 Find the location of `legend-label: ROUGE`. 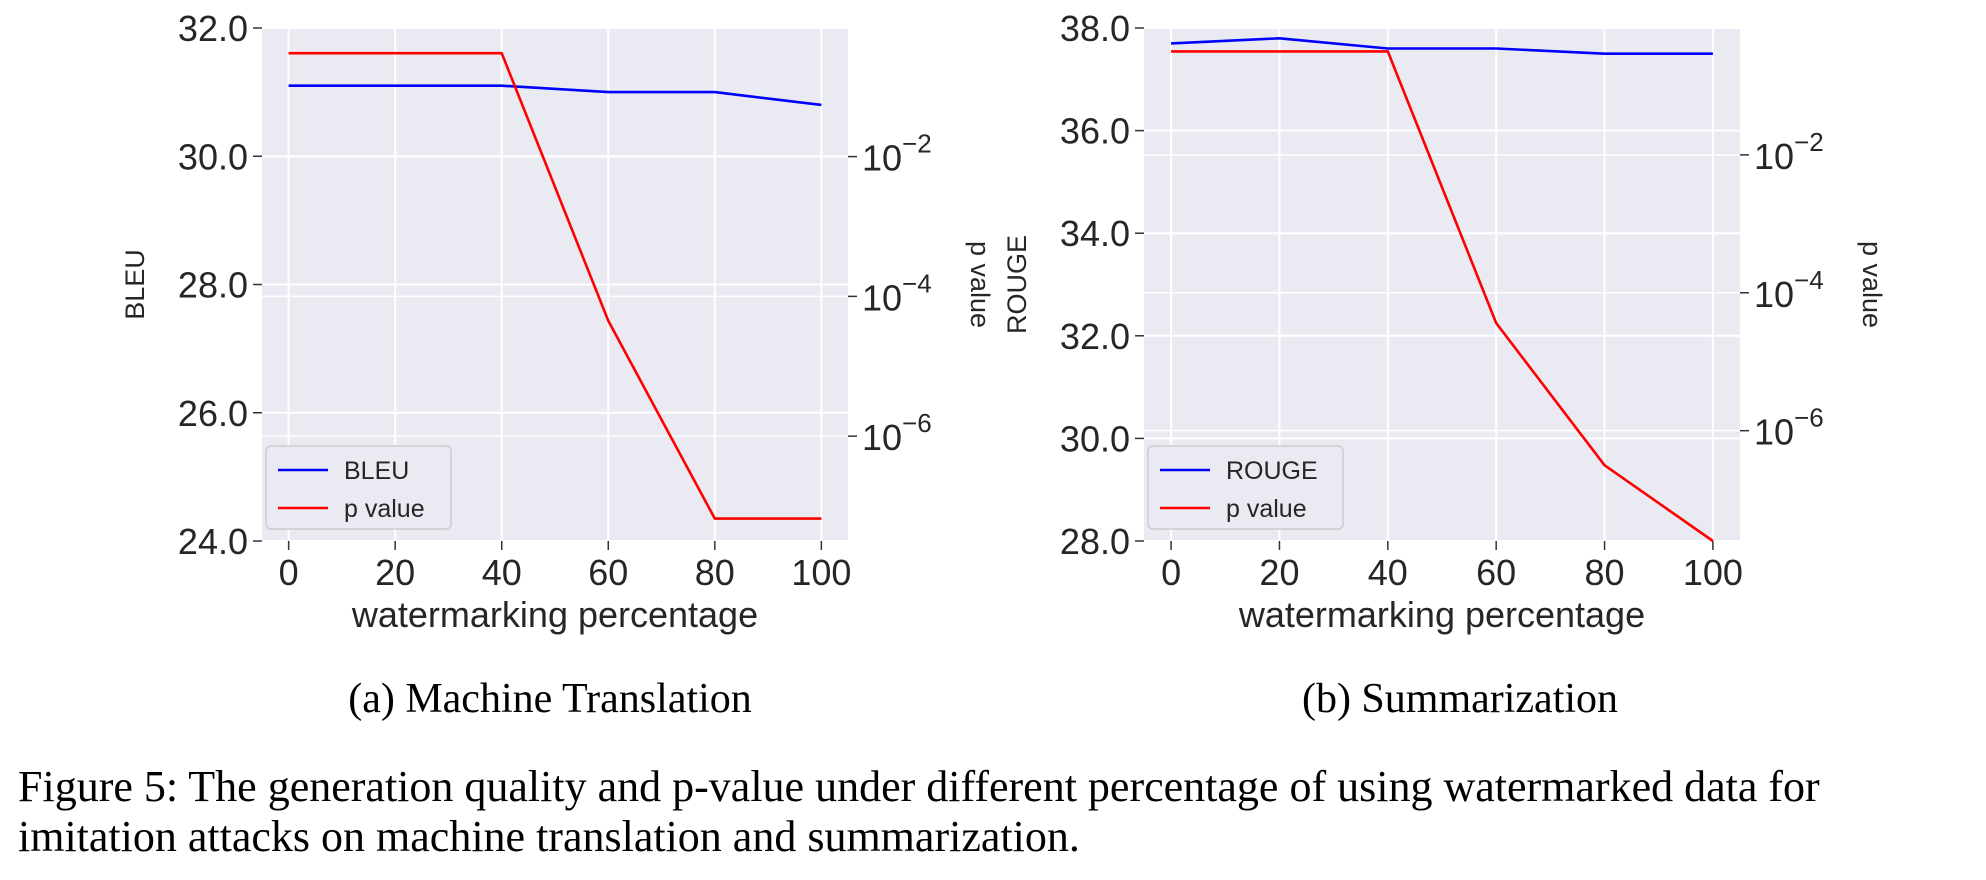

legend-label: ROUGE is located at coordinates (1272, 471).